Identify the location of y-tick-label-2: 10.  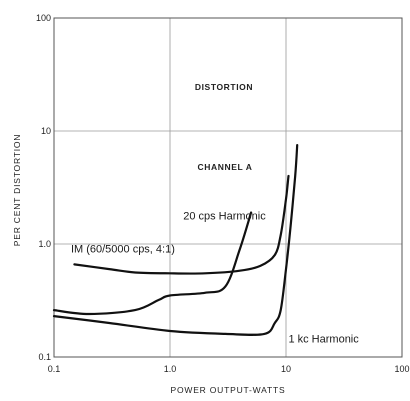
(46, 131).